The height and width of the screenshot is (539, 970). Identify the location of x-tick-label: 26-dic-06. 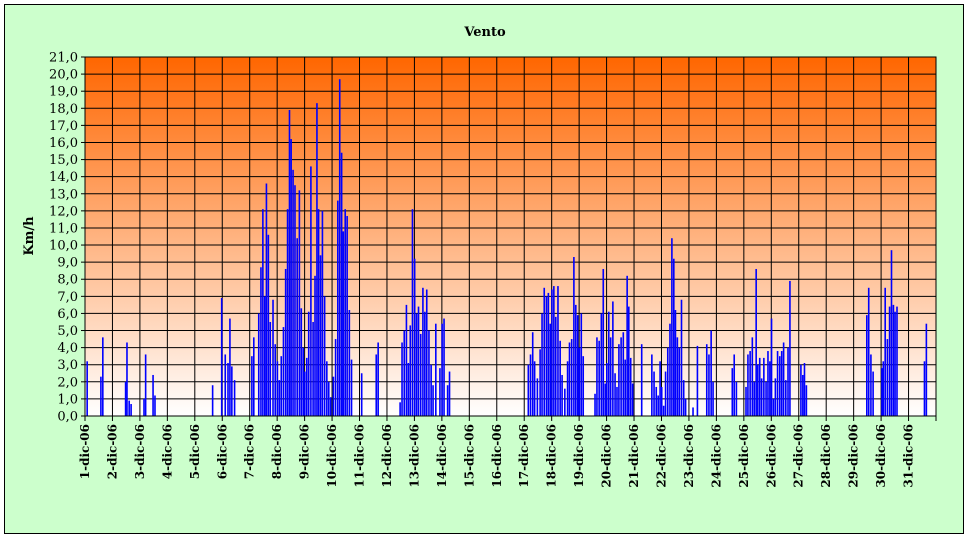
(771, 456).